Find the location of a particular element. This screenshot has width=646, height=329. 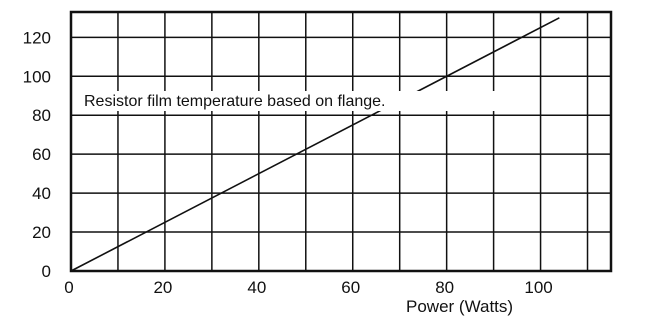

x-tick-label: 80 is located at coordinates (444, 287).